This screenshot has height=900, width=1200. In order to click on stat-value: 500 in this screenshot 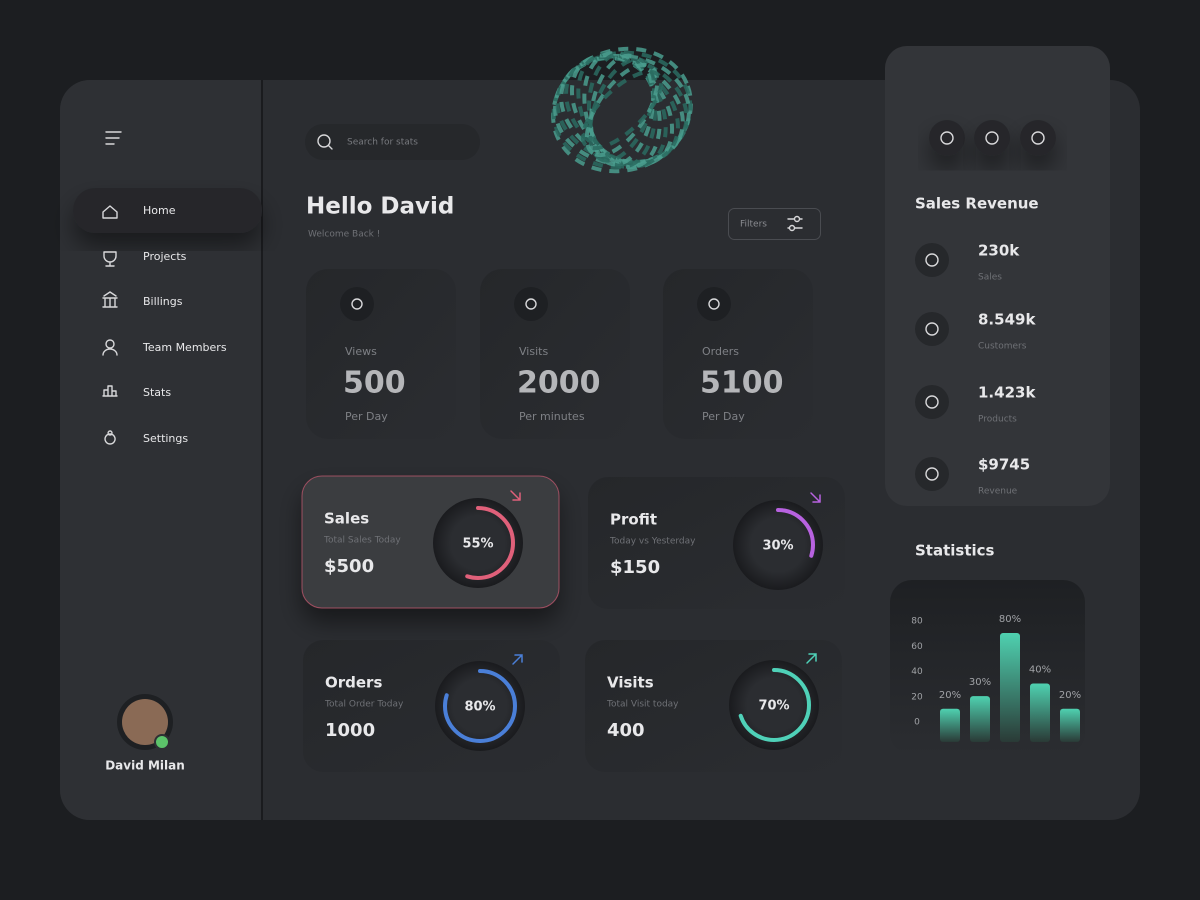, I will do `click(374, 383)`.